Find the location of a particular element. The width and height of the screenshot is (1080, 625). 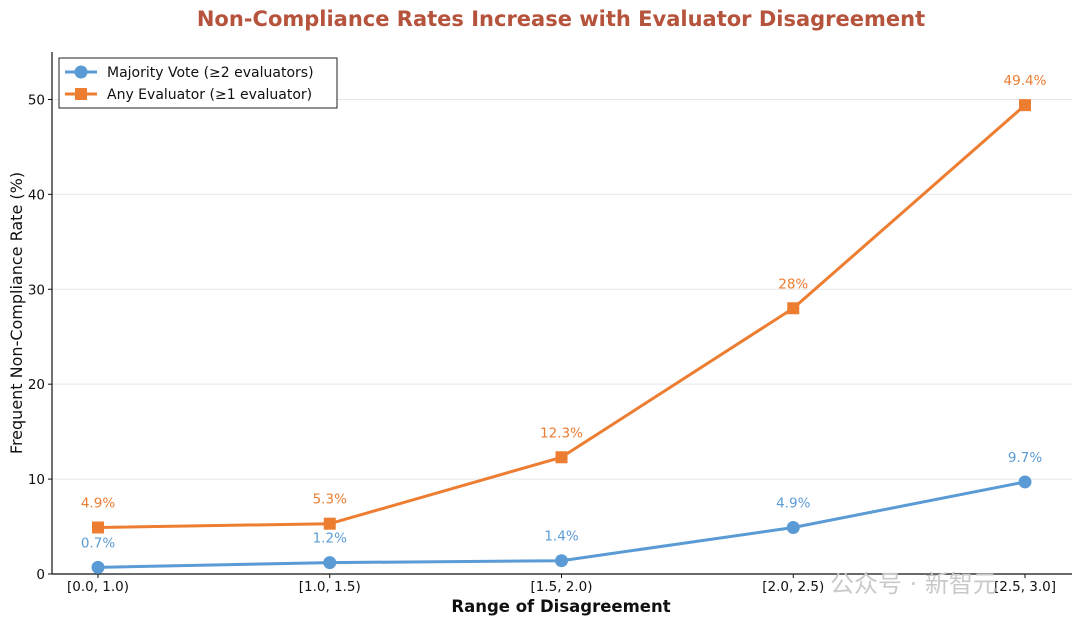

y-tick-label: 10 is located at coordinates (36, 480).